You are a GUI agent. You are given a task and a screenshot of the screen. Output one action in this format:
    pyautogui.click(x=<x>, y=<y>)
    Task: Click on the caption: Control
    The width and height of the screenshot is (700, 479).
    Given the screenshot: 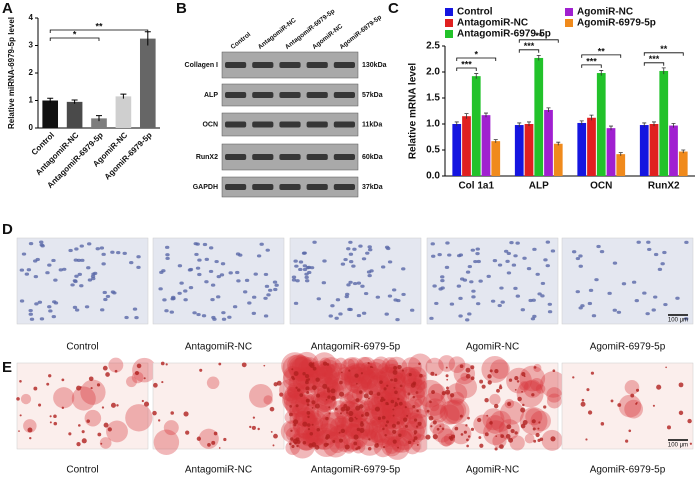 What is the action you would take?
    pyautogui.click(x=82, y=470)
    